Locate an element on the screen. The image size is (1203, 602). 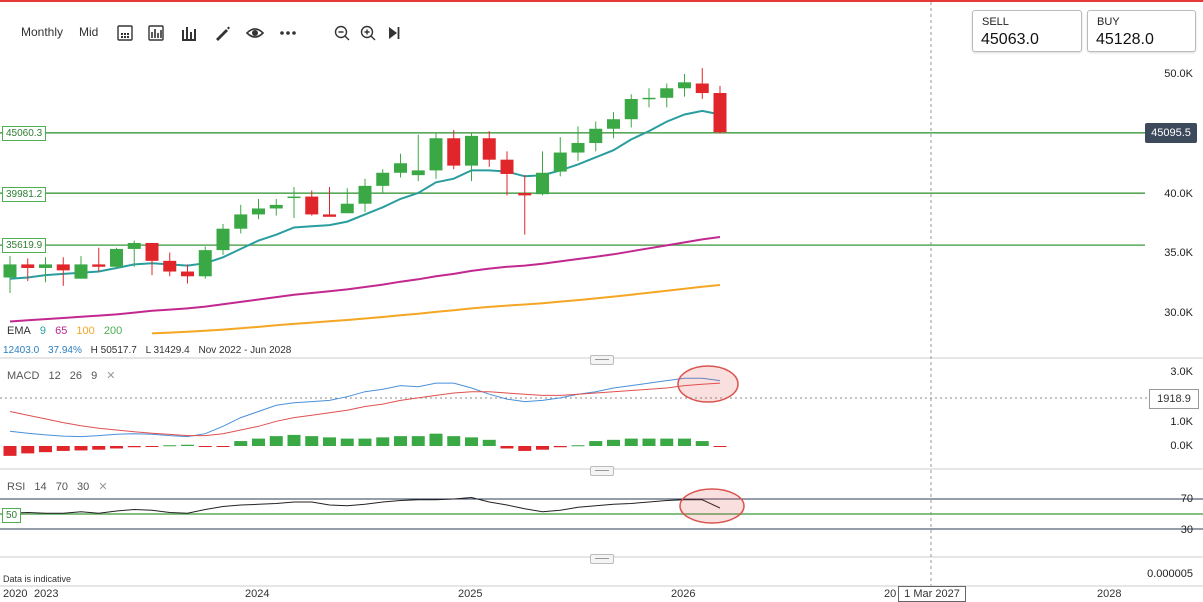
ema-legend: EMA 9 65 100 200 is located at coordinates (67, 331).